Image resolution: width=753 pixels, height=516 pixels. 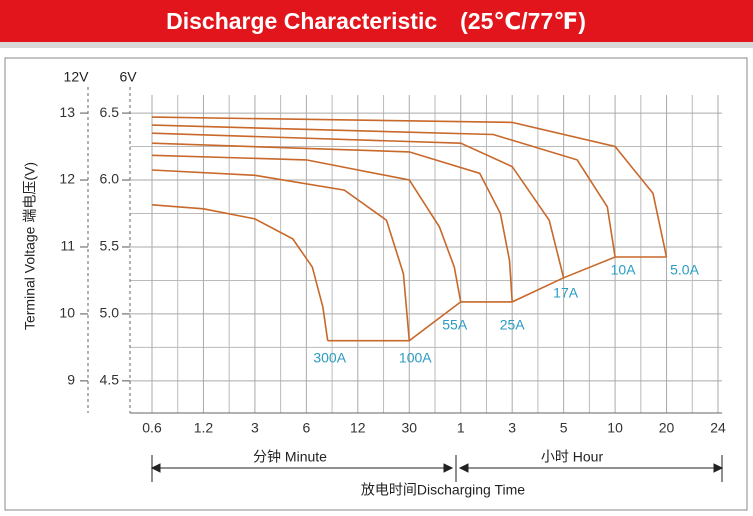 I want to click on y2-tick-label: 5.0, so click(x=110, y=313).